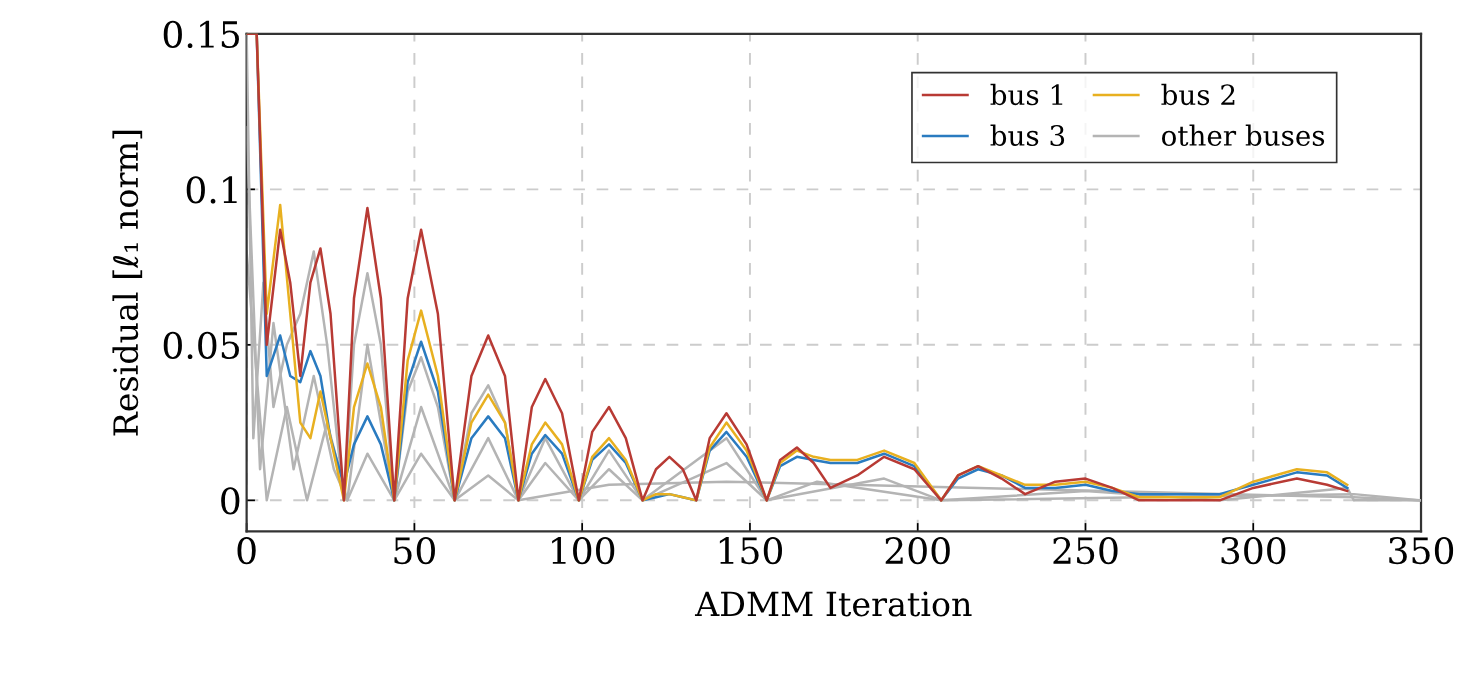  I want to click on y-tick-label: 0, so click(230, 501).